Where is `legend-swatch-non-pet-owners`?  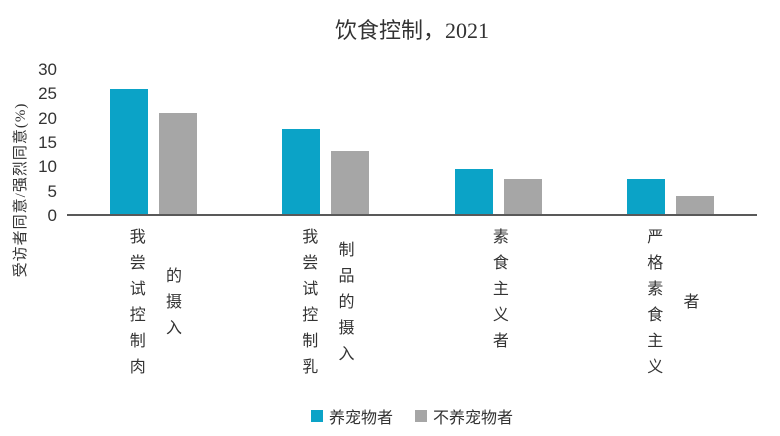 legend-swatch-non-pet-owners is located at coordinates (421, 416).